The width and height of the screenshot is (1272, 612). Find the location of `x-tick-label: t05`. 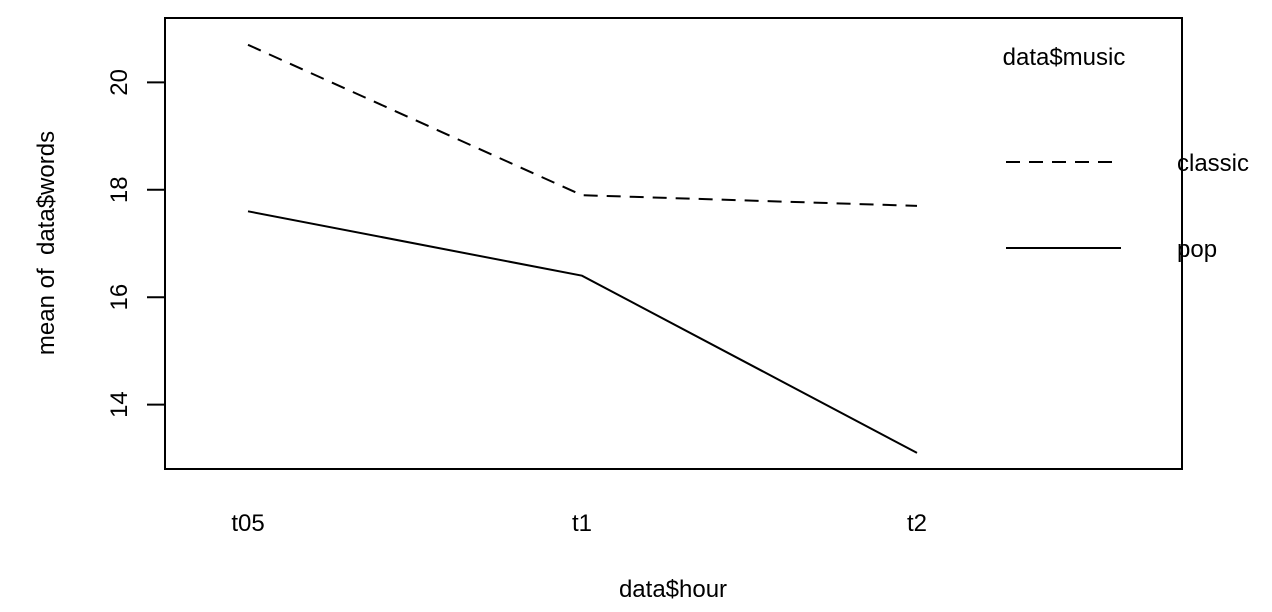

x-tick-label: t05 is located at coordinates (247, 523).